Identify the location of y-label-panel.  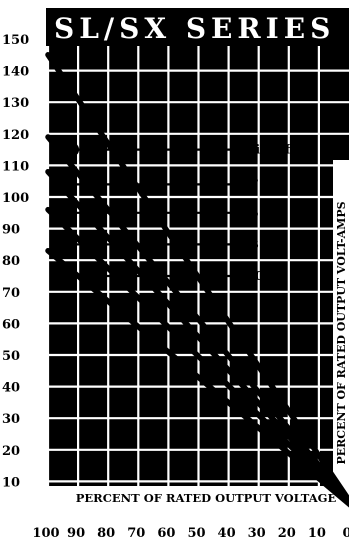
(341, 323).